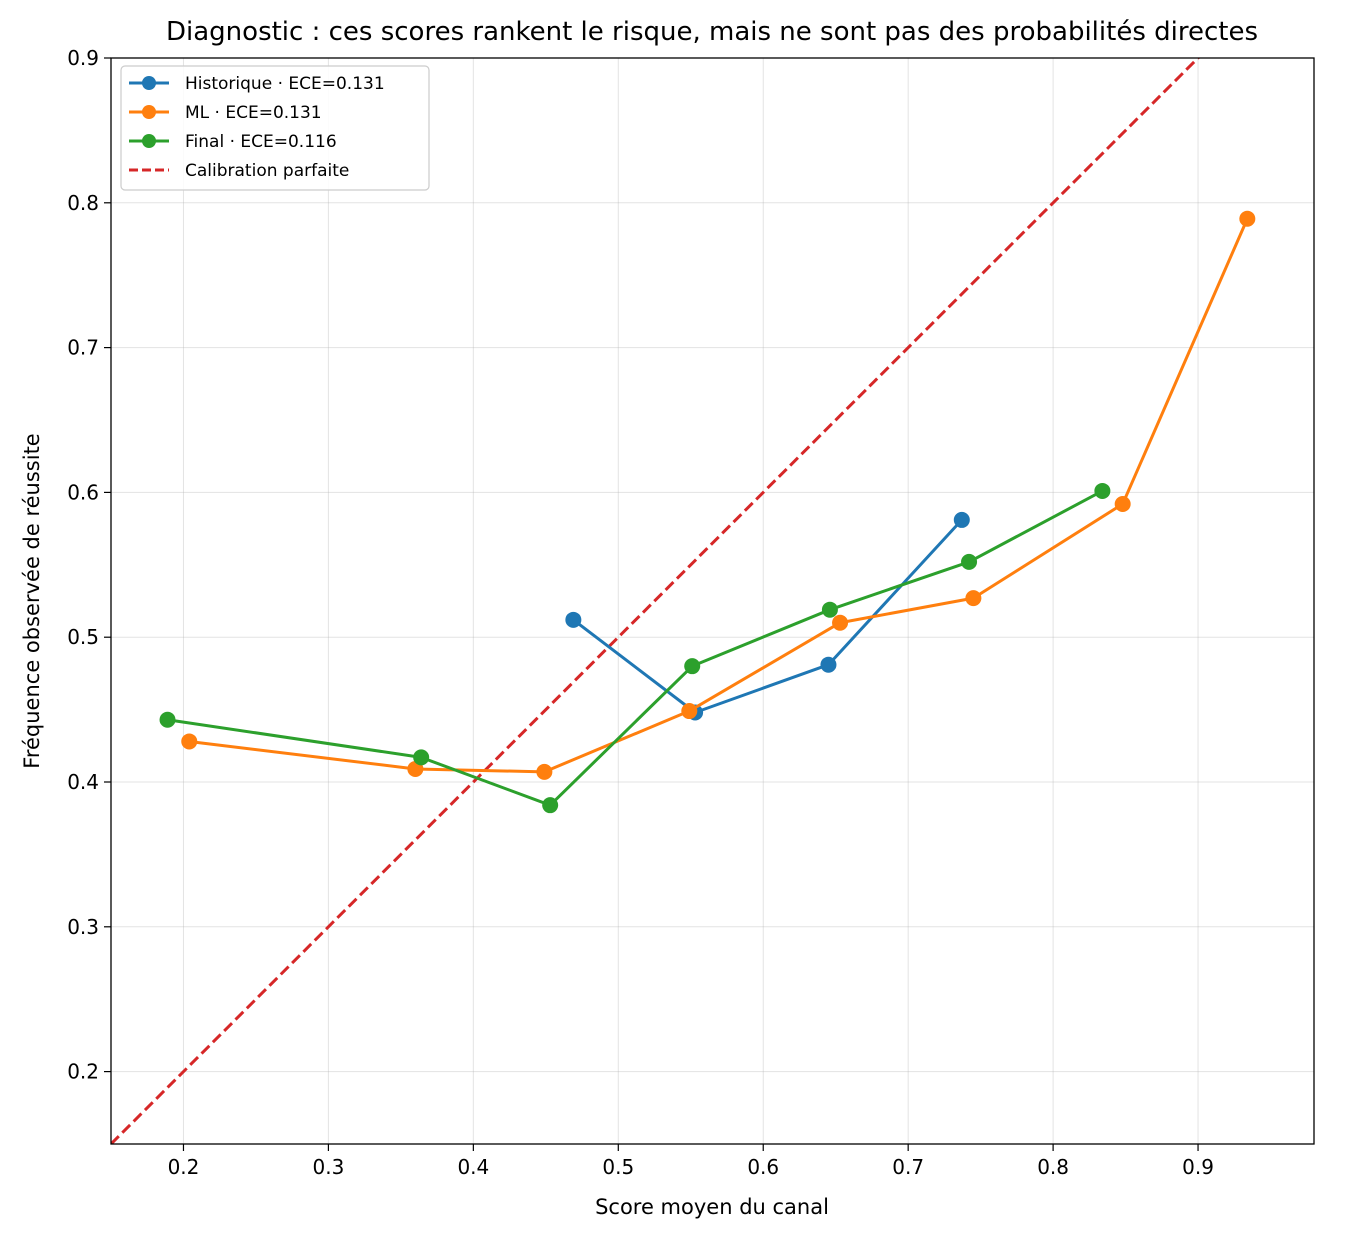 Image resolution: width=1361 pixels, height=1238 pixels. Describe the element at coordinates (184, 1167) in the screenshot. I see `x-tick-label: 0.2` at that location.